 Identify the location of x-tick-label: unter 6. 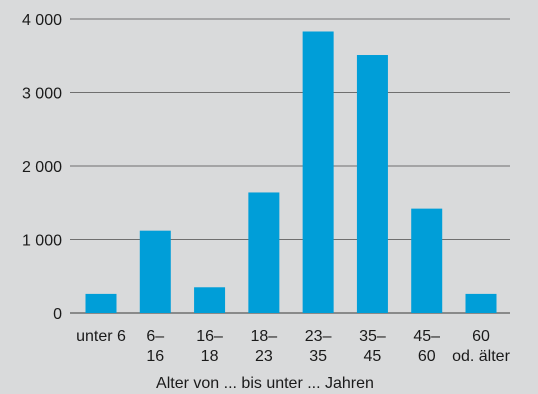
(101, 336).